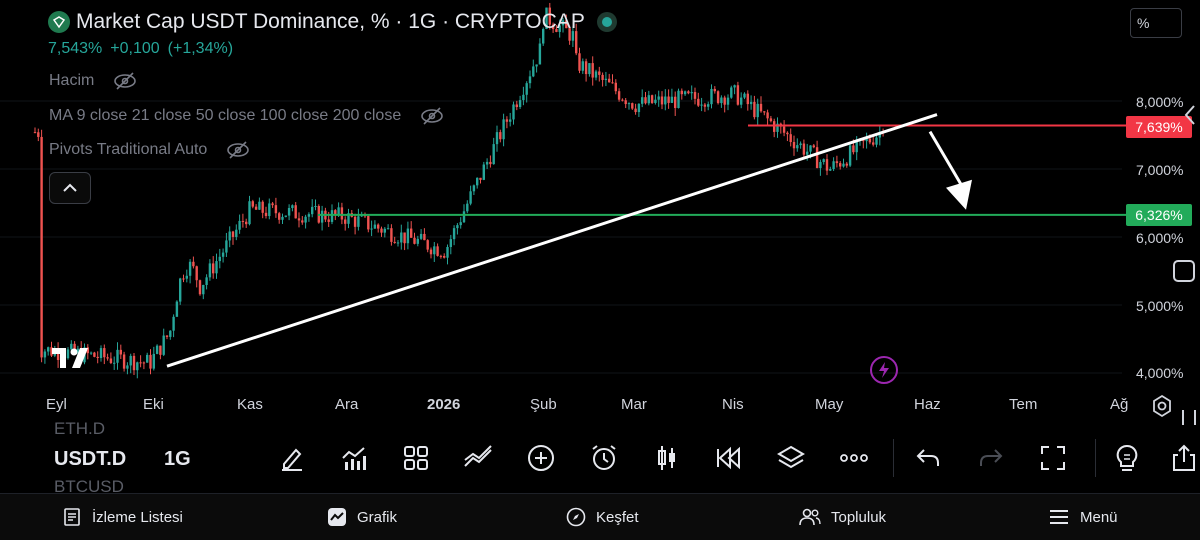 This screenshot has width=1200, height=540. What do you see at coordinates (70, 358) in the screenshot?
I see `tradingview-logo` at bounding box center [70, 358].